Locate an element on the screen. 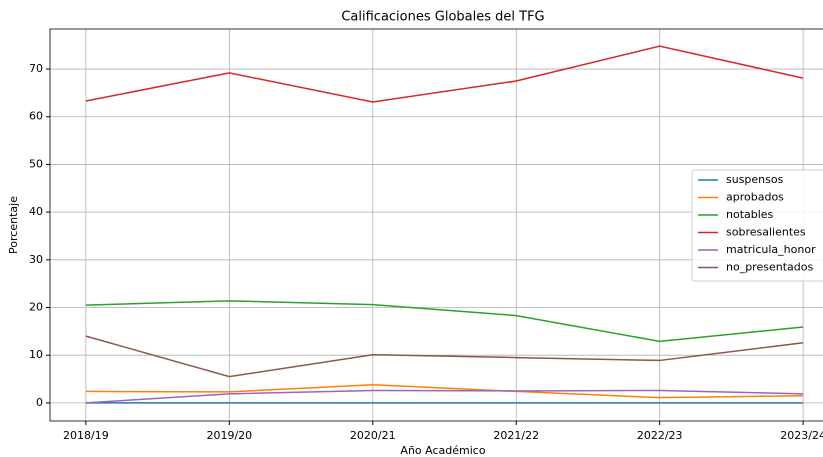  y-tick-label: 20 is located at coordinates (36, 307).